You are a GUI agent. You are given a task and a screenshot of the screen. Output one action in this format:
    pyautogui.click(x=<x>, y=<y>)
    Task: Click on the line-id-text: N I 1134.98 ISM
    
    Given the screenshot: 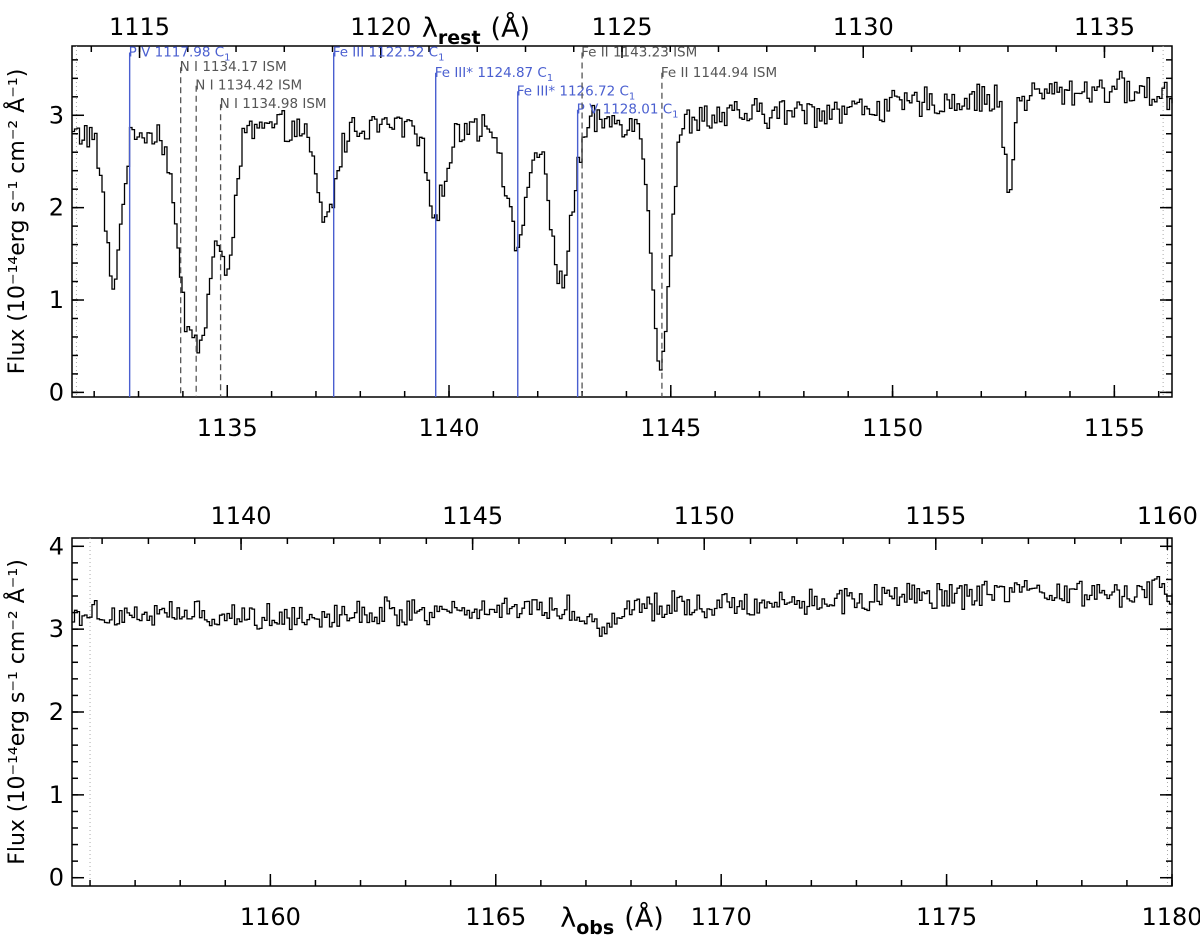 What is the action you would take?
    pyautogui.click(x=273, y=104)
    